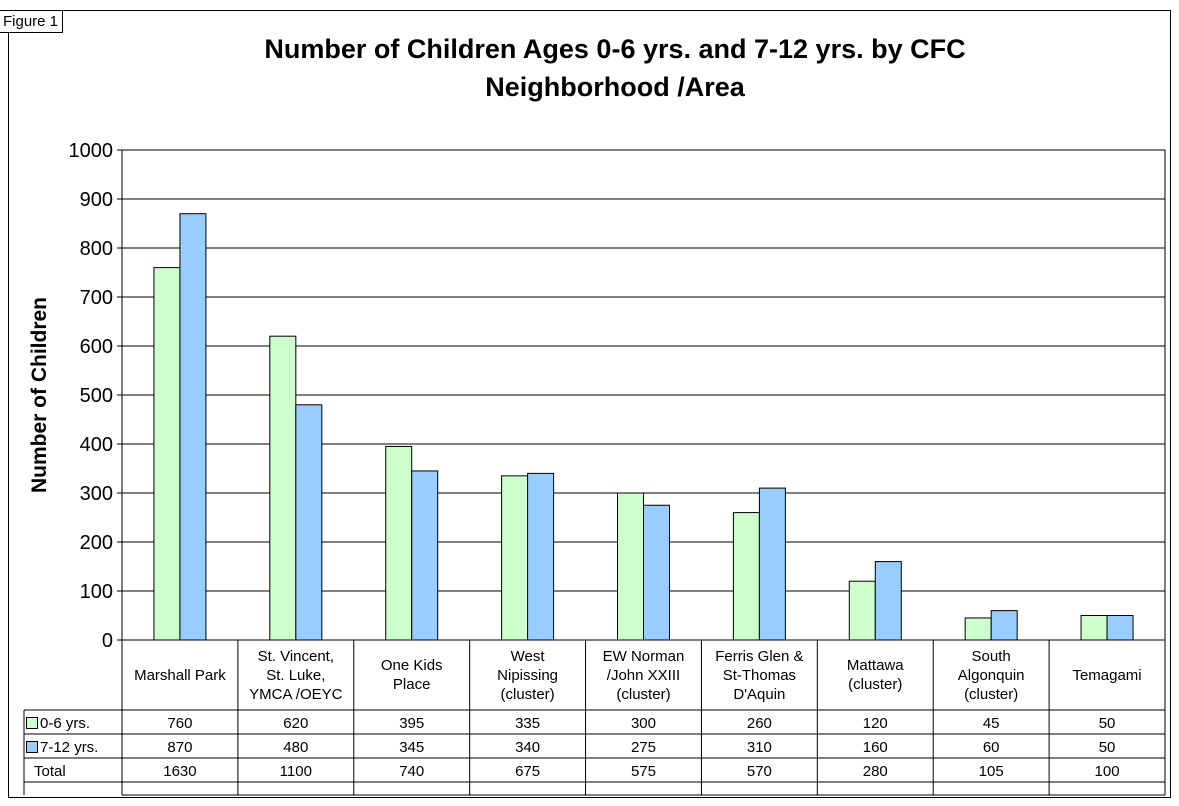 Image resolution: width=1179 pixels, height=806 pixels. What do you see at coordinates (991, 723) in the screenshot?
I see `table-cell: 45` at bounding box center [991, 723].